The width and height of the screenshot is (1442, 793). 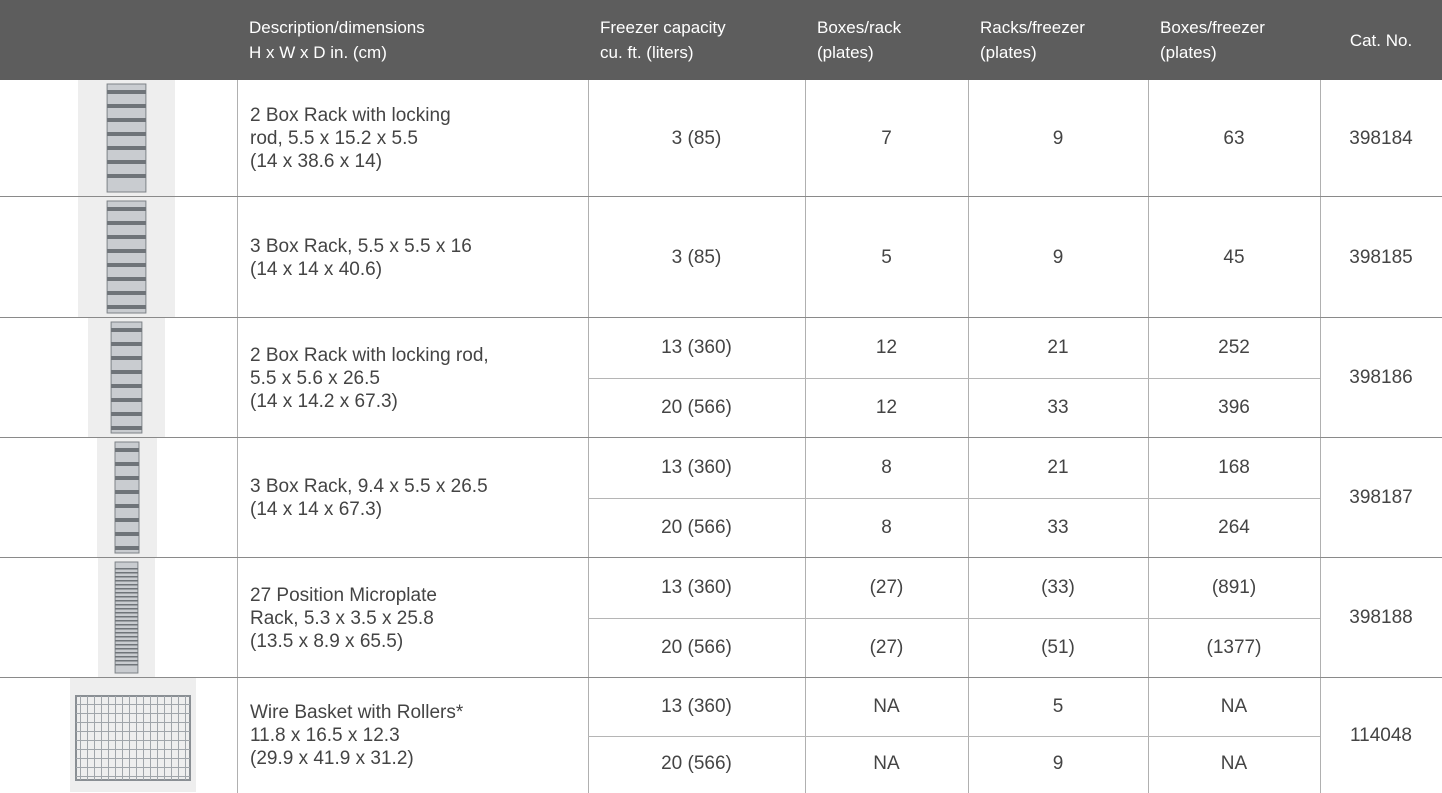 I want to click on header-text: Freezer capacity, so click(x=663, y=27).